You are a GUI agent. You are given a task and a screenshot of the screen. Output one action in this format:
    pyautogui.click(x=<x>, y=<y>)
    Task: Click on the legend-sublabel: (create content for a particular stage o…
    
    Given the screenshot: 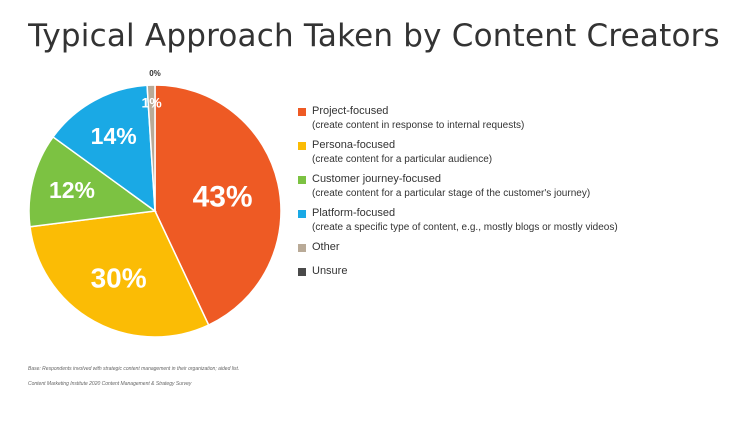 What is the action you would take?
    pyautogui.click(x=451, y=193)
    